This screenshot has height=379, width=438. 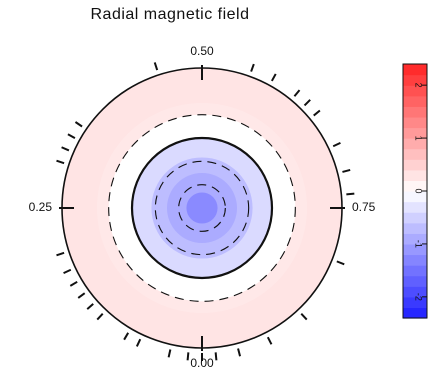 I want to click on colorbar-tick-label: 2, so click(x=419, y=85).